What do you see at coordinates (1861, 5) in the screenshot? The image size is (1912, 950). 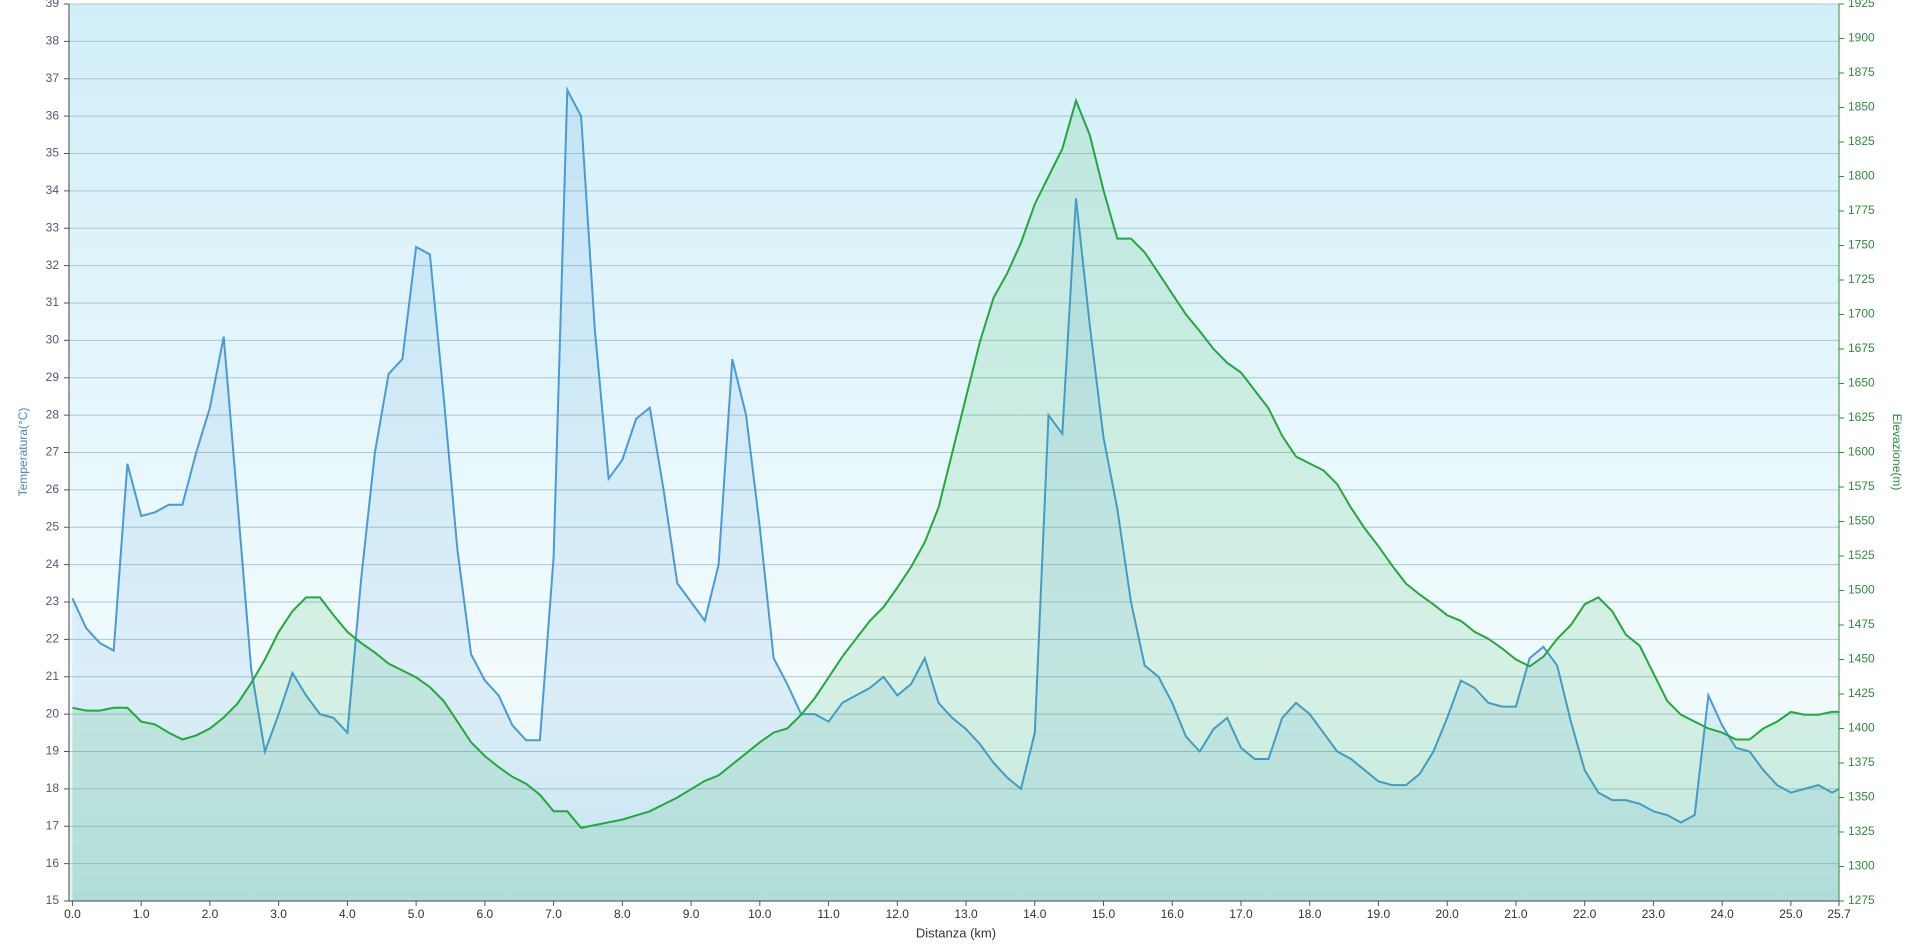 I see `y2-tick-label: 1925` at bounding box center [1861, 5].